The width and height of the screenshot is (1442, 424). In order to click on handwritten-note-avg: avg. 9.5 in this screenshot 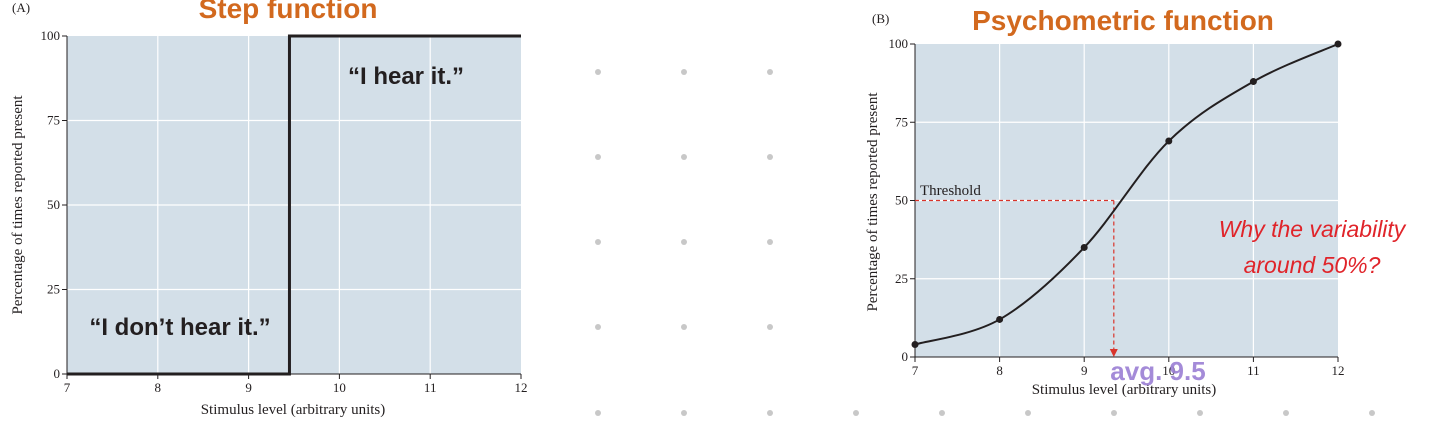, I will do `click(1157, 371)`.